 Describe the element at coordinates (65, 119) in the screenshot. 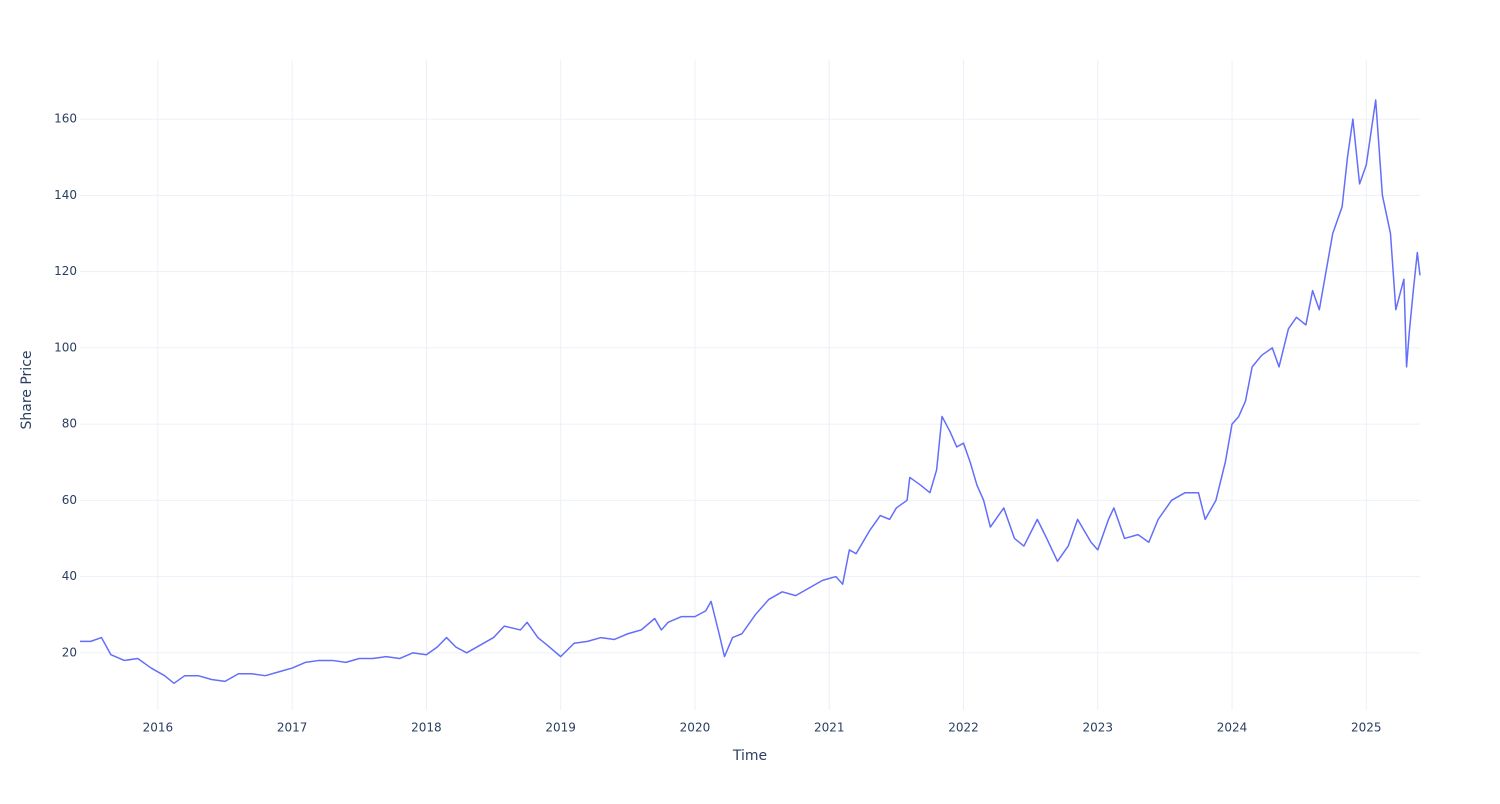

I see `y-tick-label: 160` at that location.